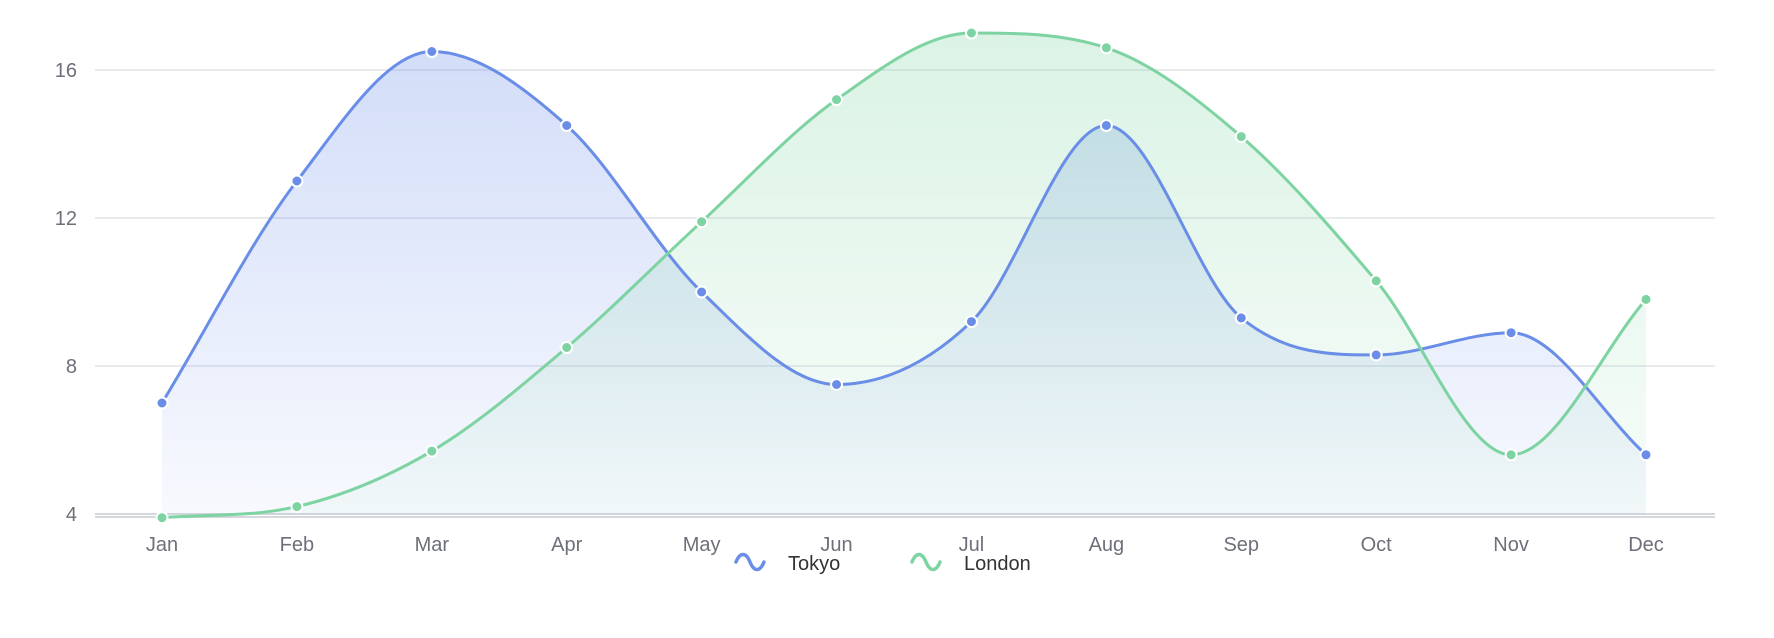  I want to click on x-tick-label: May, so click(702, 545).